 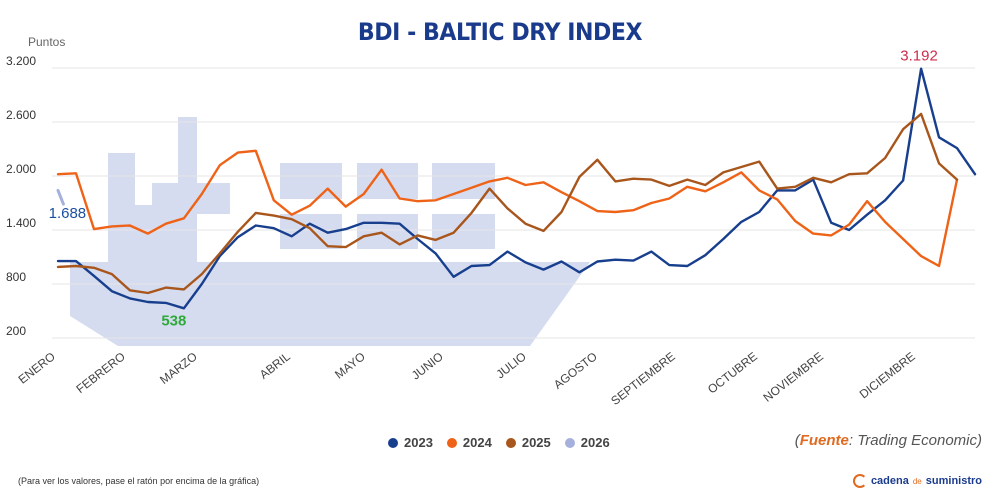 What do you see at coordinates (275, 365) in the screenshot?
I see `x-tick-label: ABRIL` at bounding box center [275, 365].